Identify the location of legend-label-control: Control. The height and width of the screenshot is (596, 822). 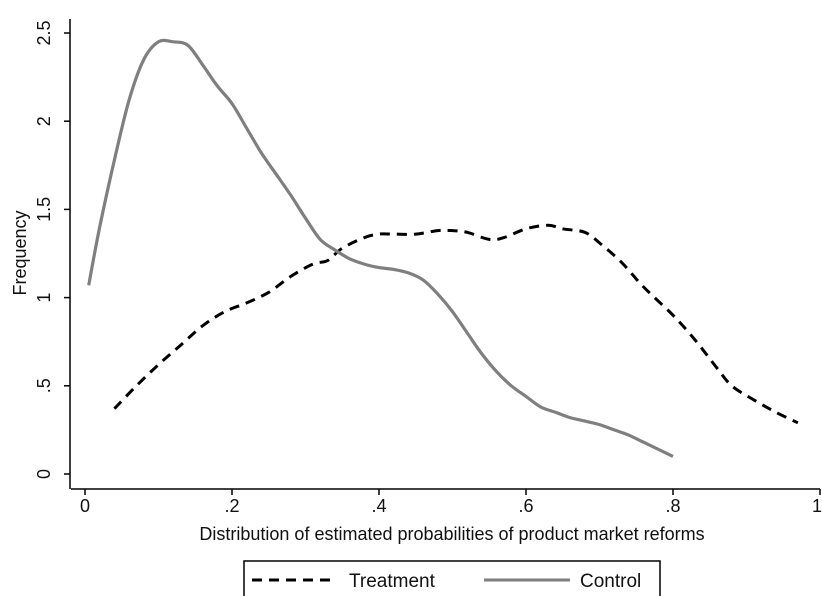
(610, 581).